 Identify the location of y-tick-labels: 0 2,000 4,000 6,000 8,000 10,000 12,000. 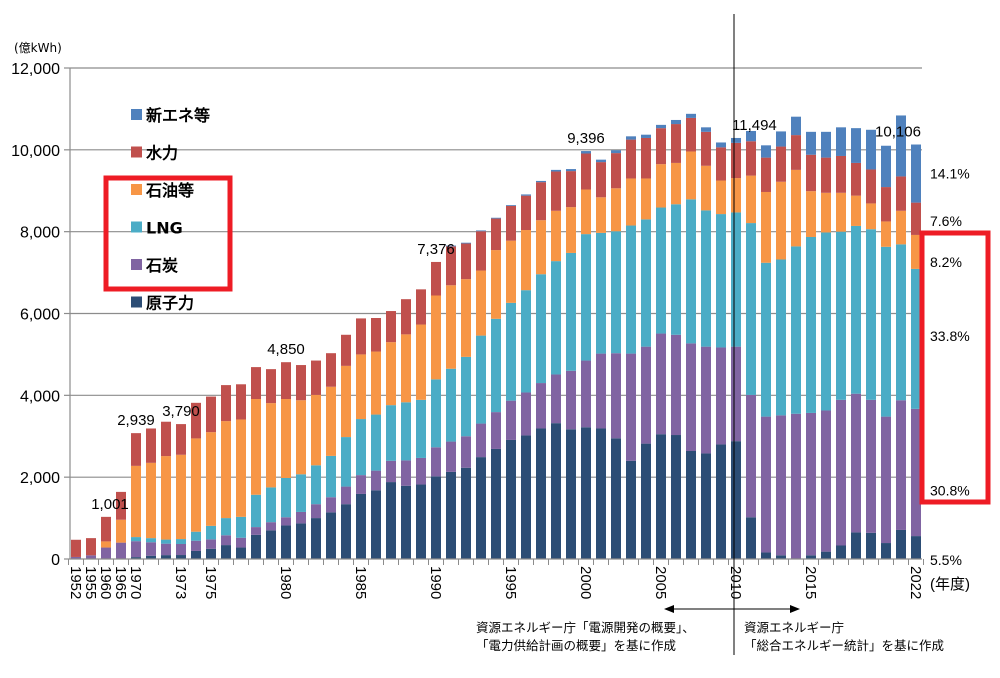
(35, 315).